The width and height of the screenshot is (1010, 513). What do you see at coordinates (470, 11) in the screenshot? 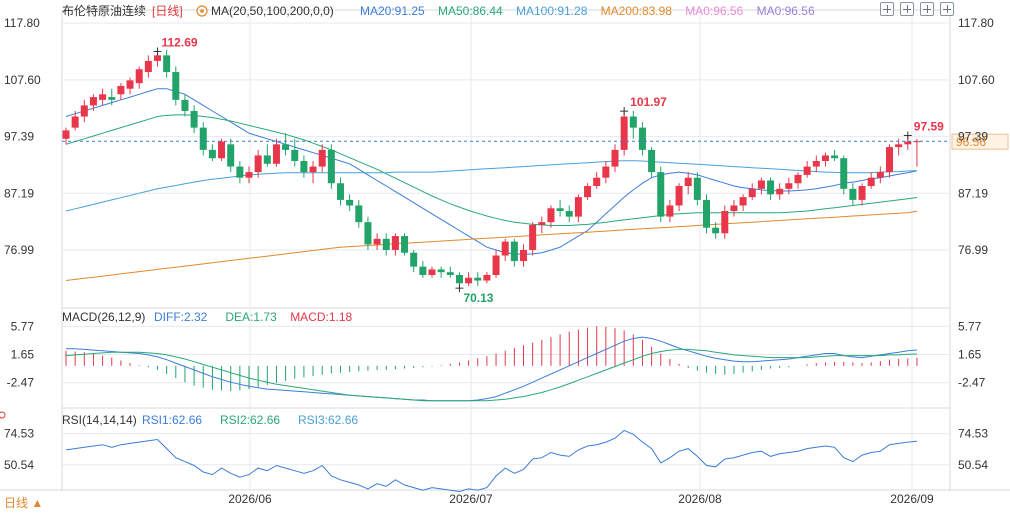
I see `ma-legend-item: MA50:86.44` at bounding box center [470, 11].